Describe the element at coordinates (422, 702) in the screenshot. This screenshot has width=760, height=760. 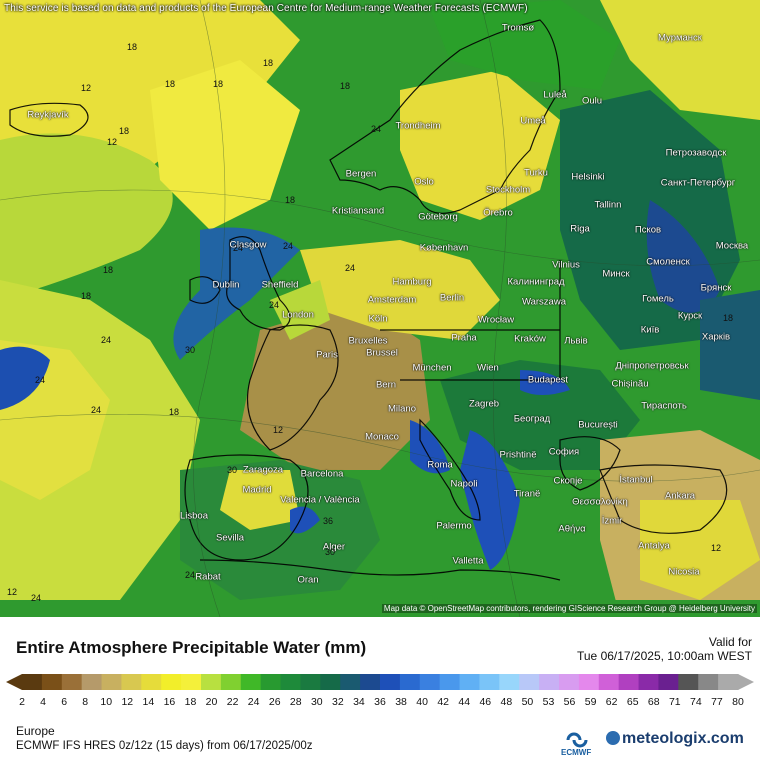
I see `colorbar-tick-label: 40` at that location.